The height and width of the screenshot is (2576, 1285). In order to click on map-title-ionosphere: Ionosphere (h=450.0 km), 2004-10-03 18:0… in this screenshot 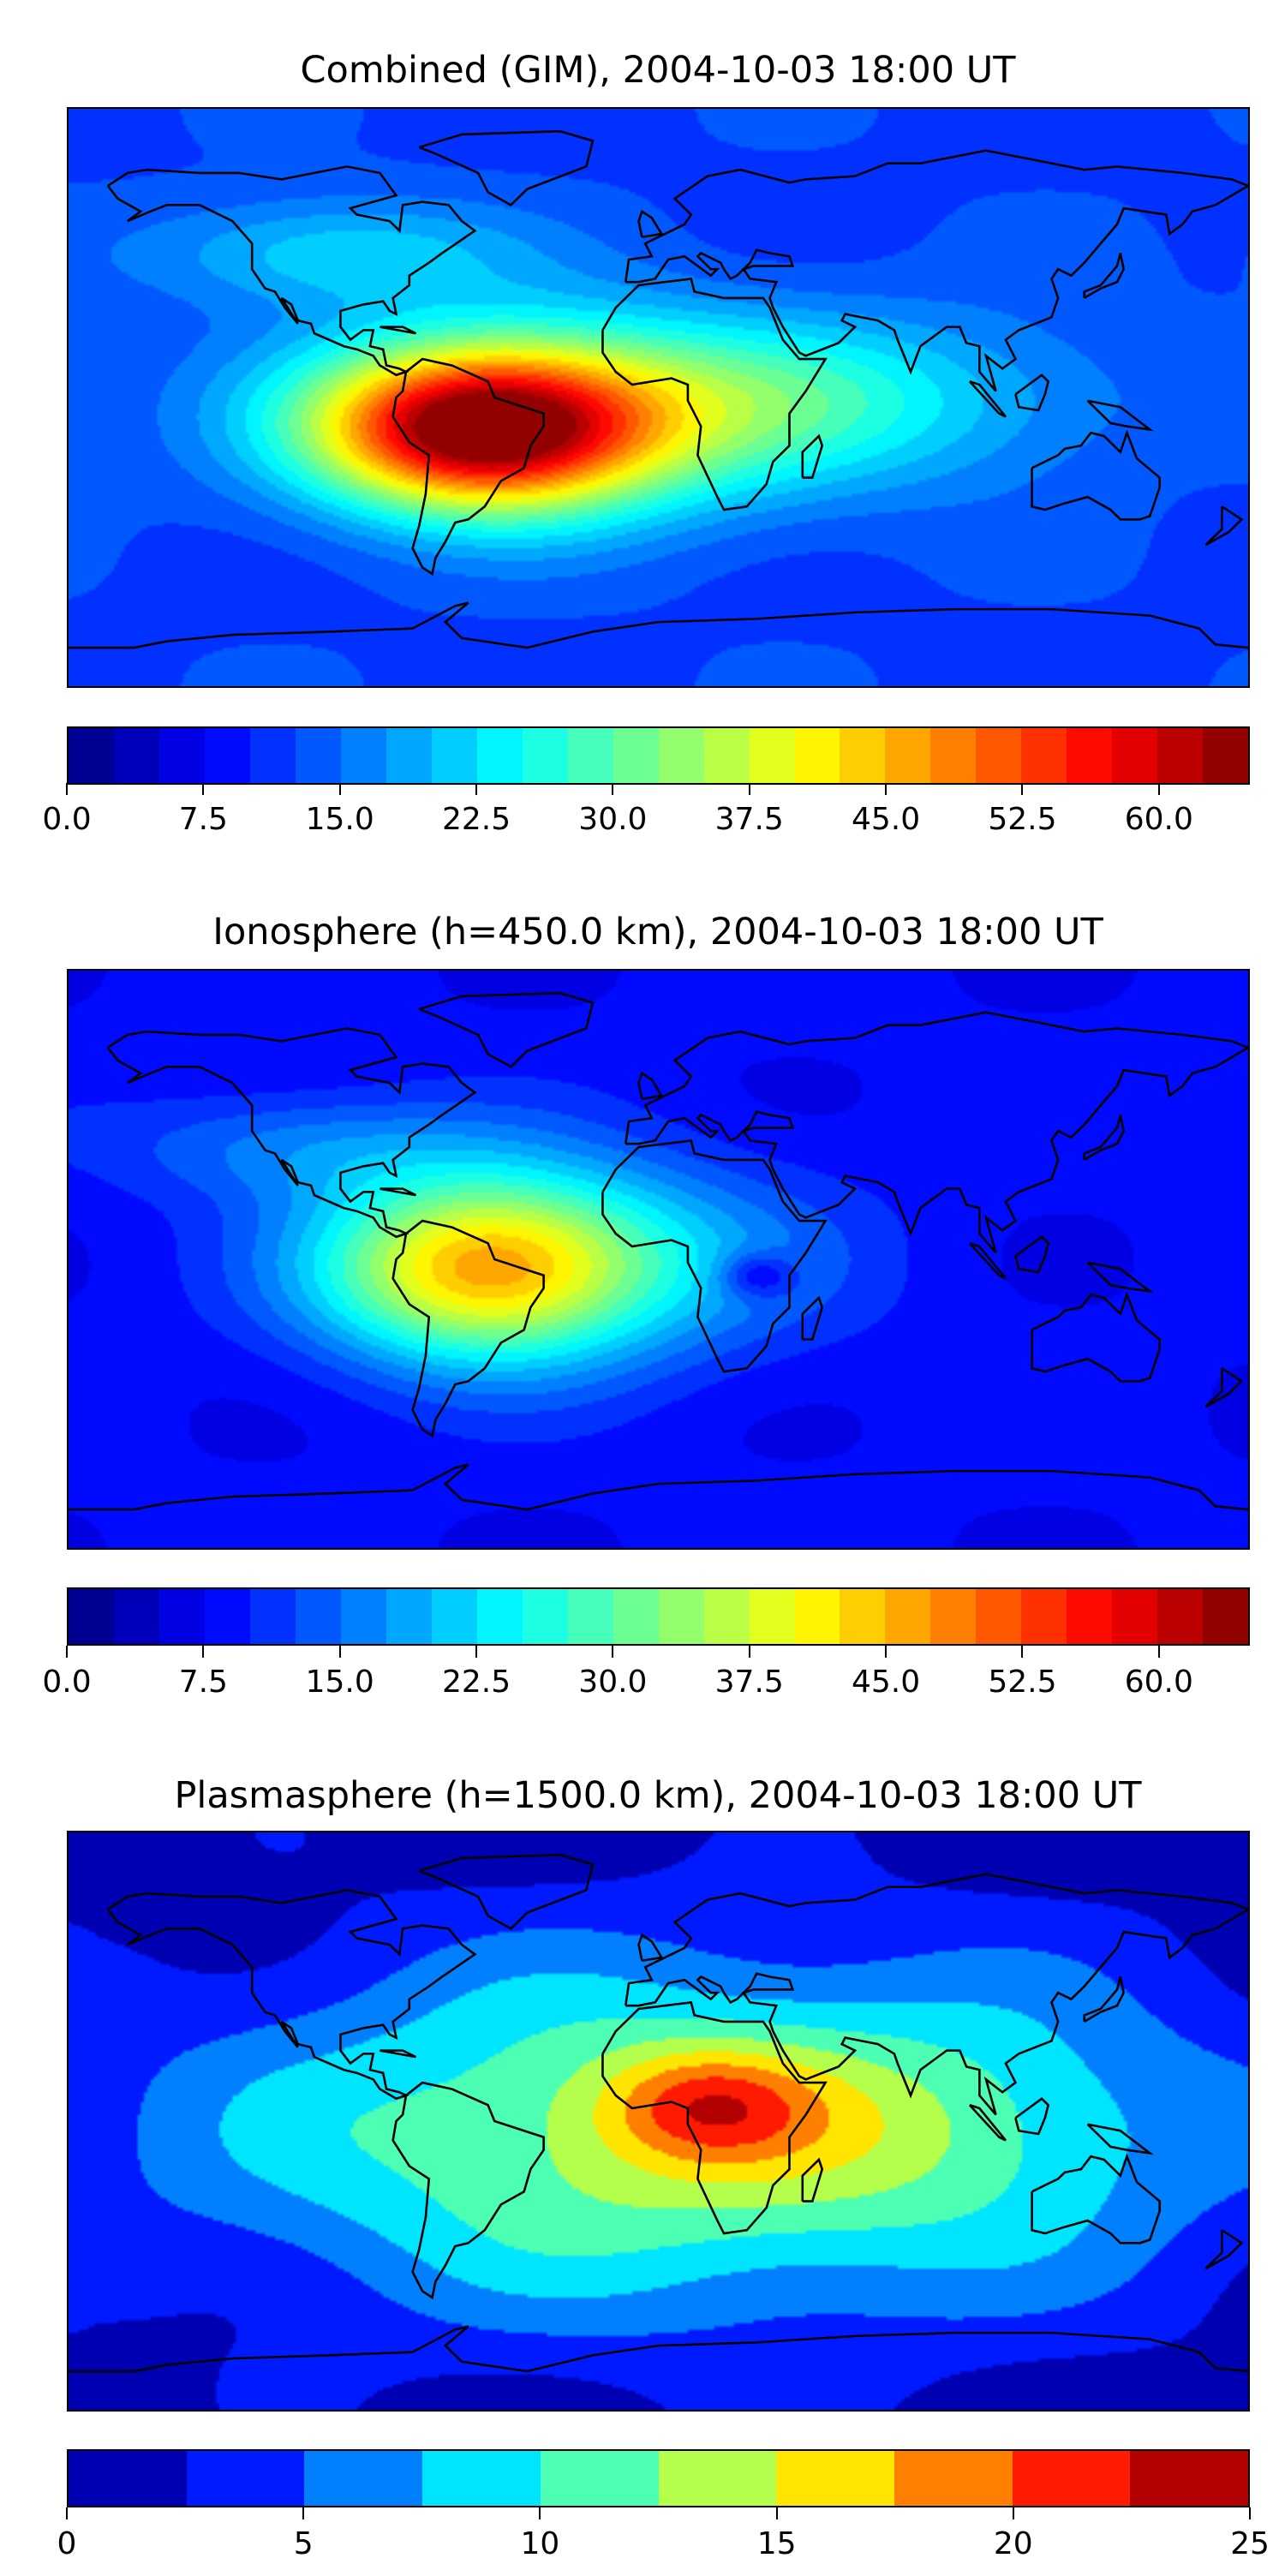, I will do `click(657, 932)`.